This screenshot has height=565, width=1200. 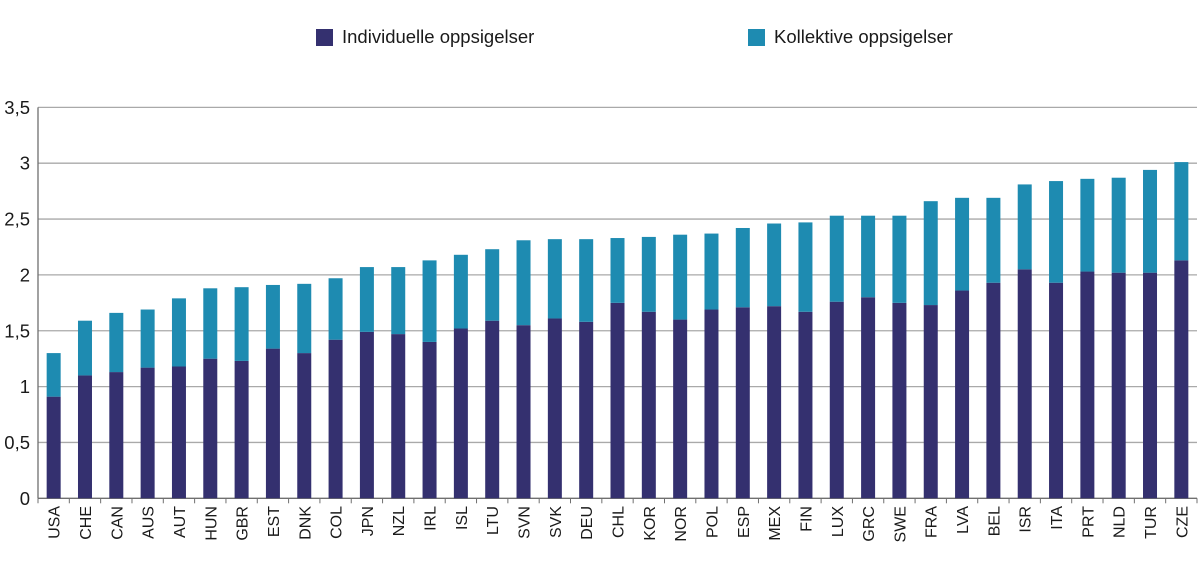 I want to click on y-axis-tick-label: 0, so click(x=25, y=498).